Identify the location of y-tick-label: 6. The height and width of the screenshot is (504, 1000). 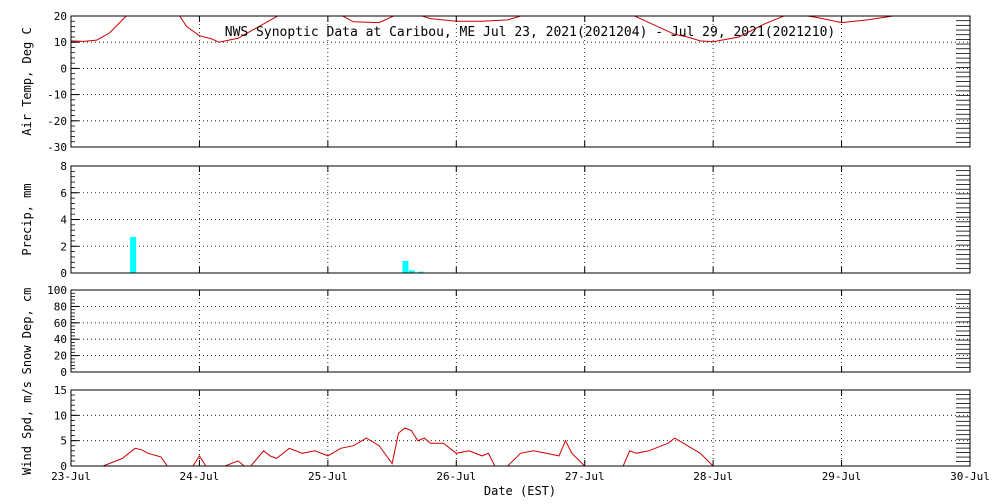
(63, 193).